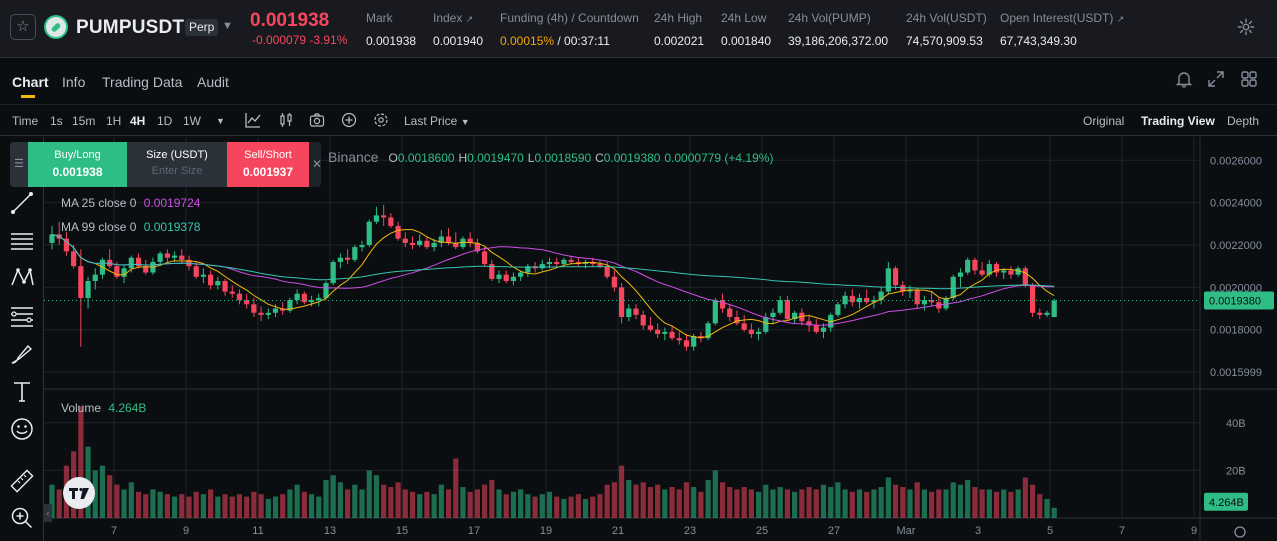 Image resolution: width=1277 pixels, height=541 pixels. What do you see at coordinates (56, 121) in the screenshot?
I see `interval-1s: 1s` at bounding box center [56, 121].